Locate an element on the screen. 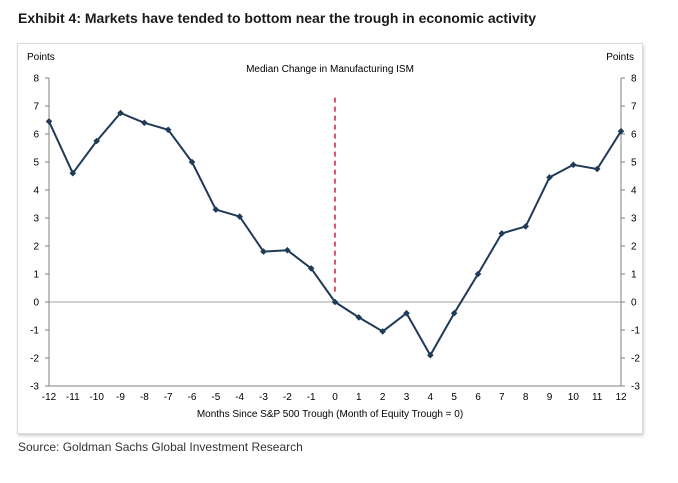  y-tick-label-left: 2 is located at coordinates (36, 247).